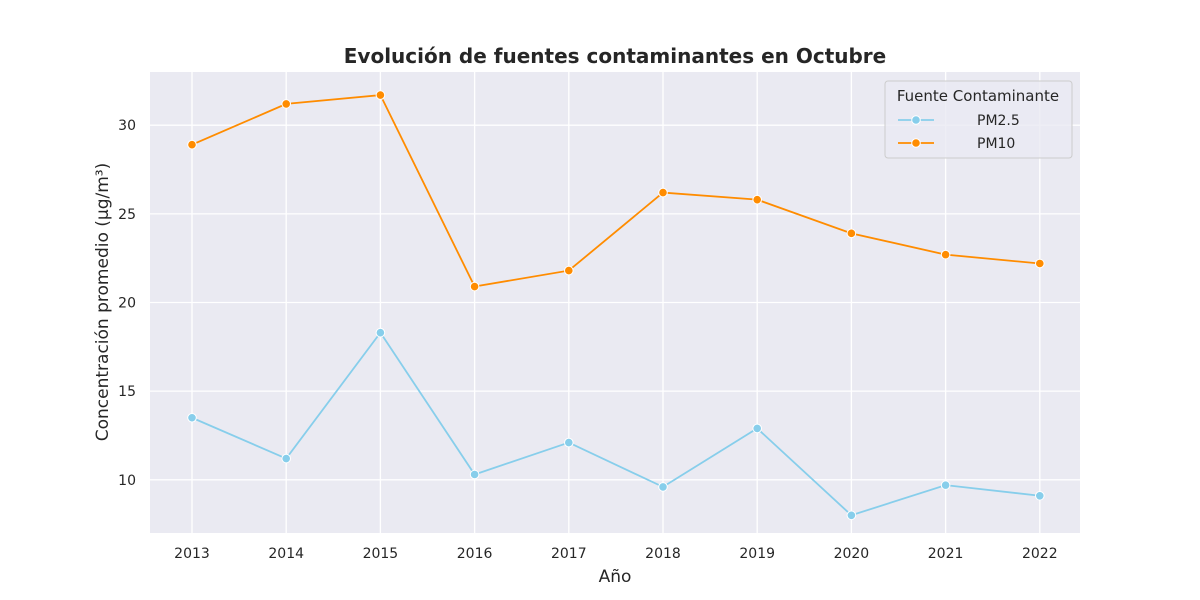  I want to click on legend-entry: PM10, so click(996, 144).